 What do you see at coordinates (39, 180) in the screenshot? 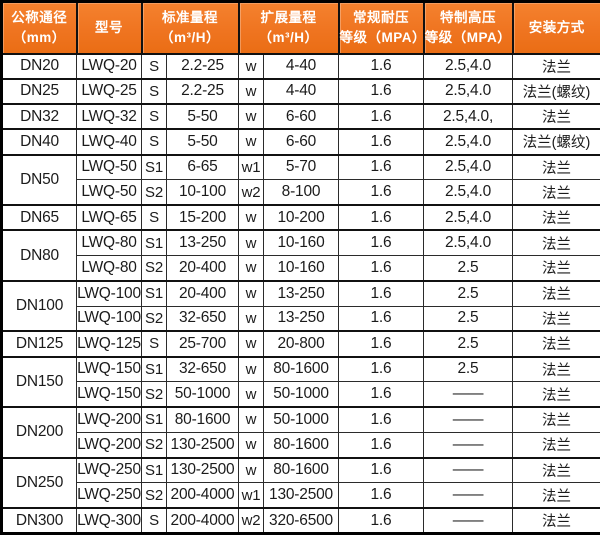
I see `cell-nominal-diameter: DN50` at bounding box center [39, 180].